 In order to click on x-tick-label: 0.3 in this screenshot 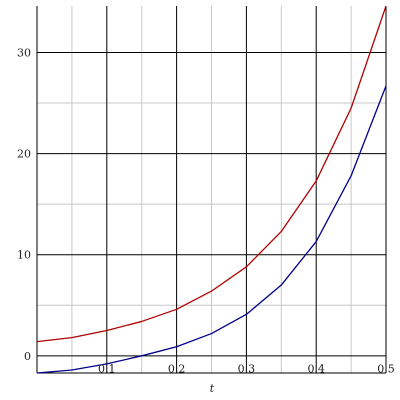, I will do `click(247, 369)`.